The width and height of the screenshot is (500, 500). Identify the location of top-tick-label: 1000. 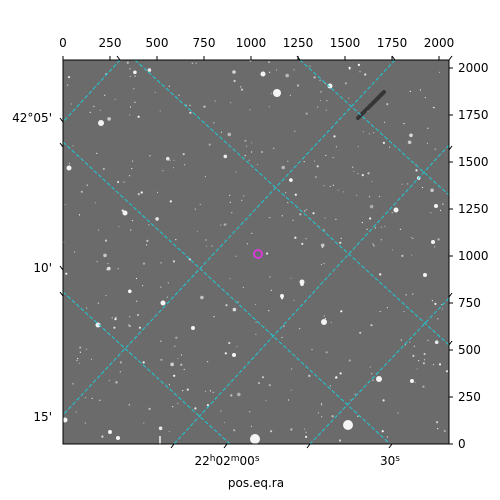
(251, 43).